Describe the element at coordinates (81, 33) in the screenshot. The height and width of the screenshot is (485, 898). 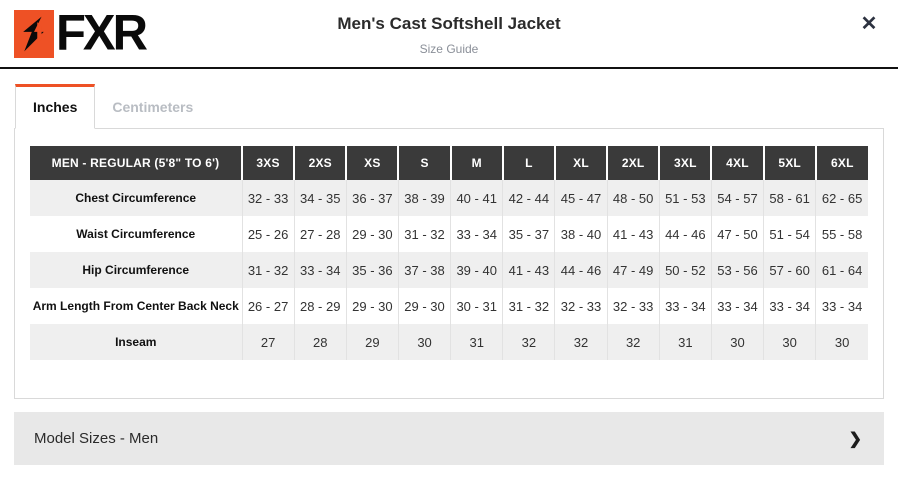
I see `fxr-logo: FXR` at that location.